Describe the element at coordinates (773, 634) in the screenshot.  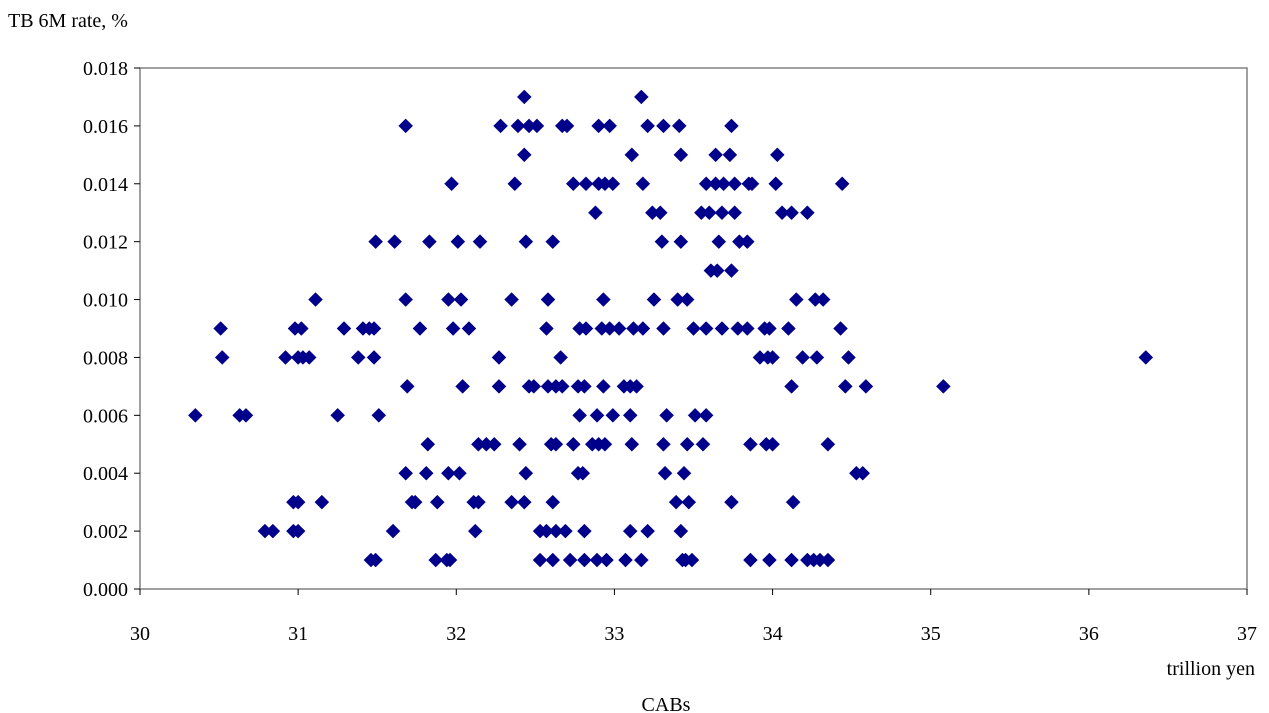
I see `x-tick-label: 34` at that location.